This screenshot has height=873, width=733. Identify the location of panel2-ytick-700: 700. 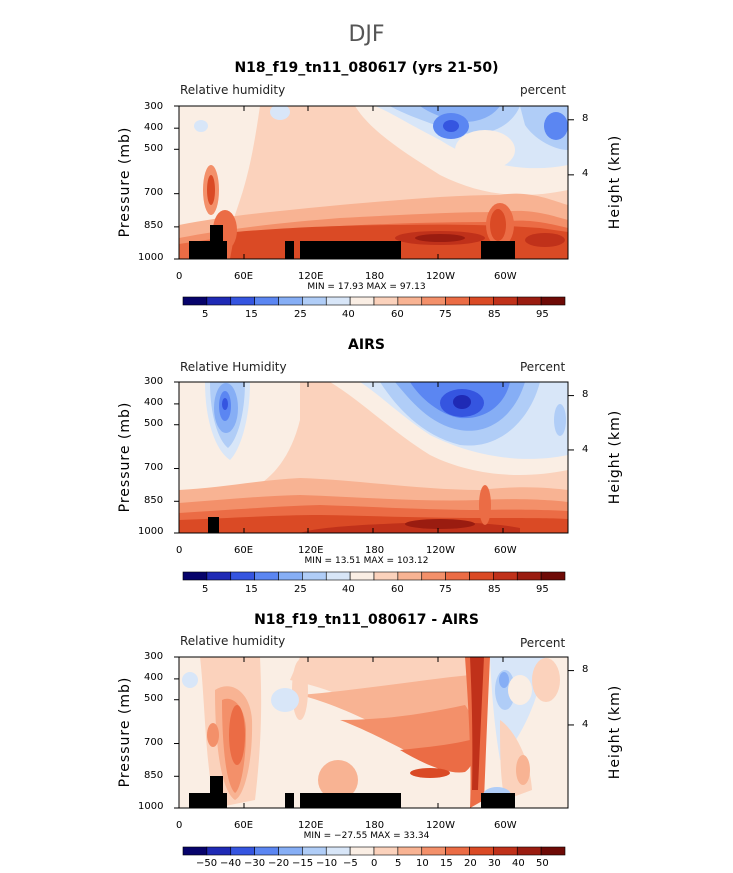
(154, 467).